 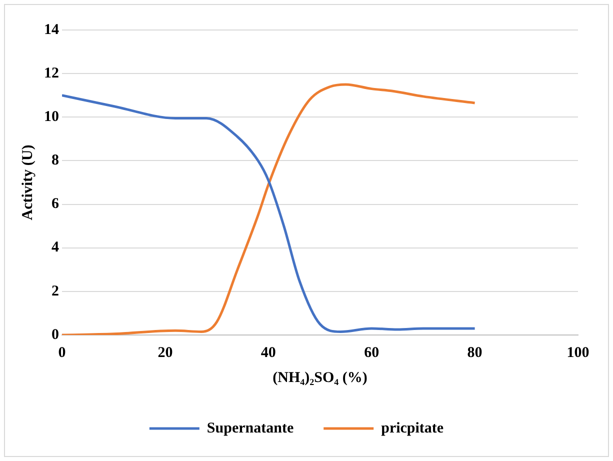 What do you see at coordinates (51, 73) in the screenshot?
I see `y-tick-label: 12` at bounding box center [51, 73].